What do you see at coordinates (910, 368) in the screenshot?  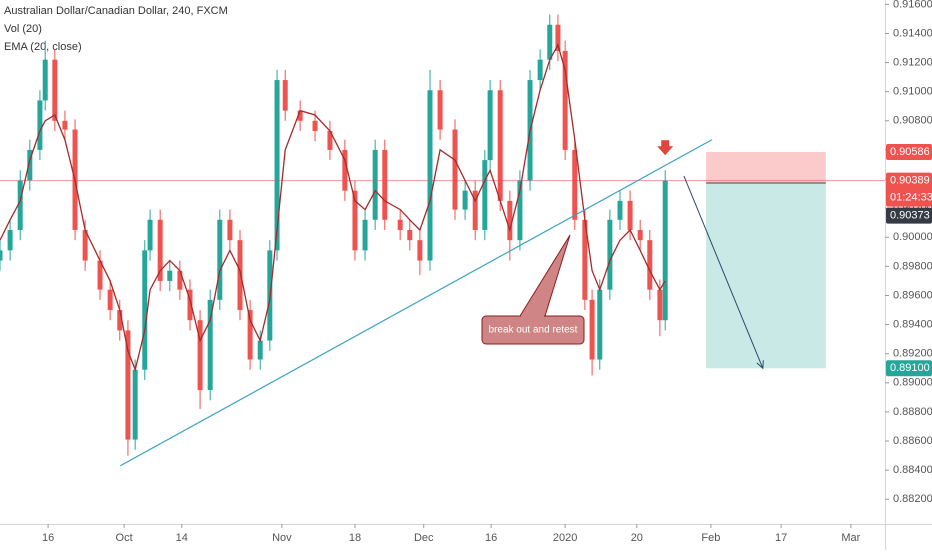 I see `price-label: 0.89100` at bounding box center [910, 368].